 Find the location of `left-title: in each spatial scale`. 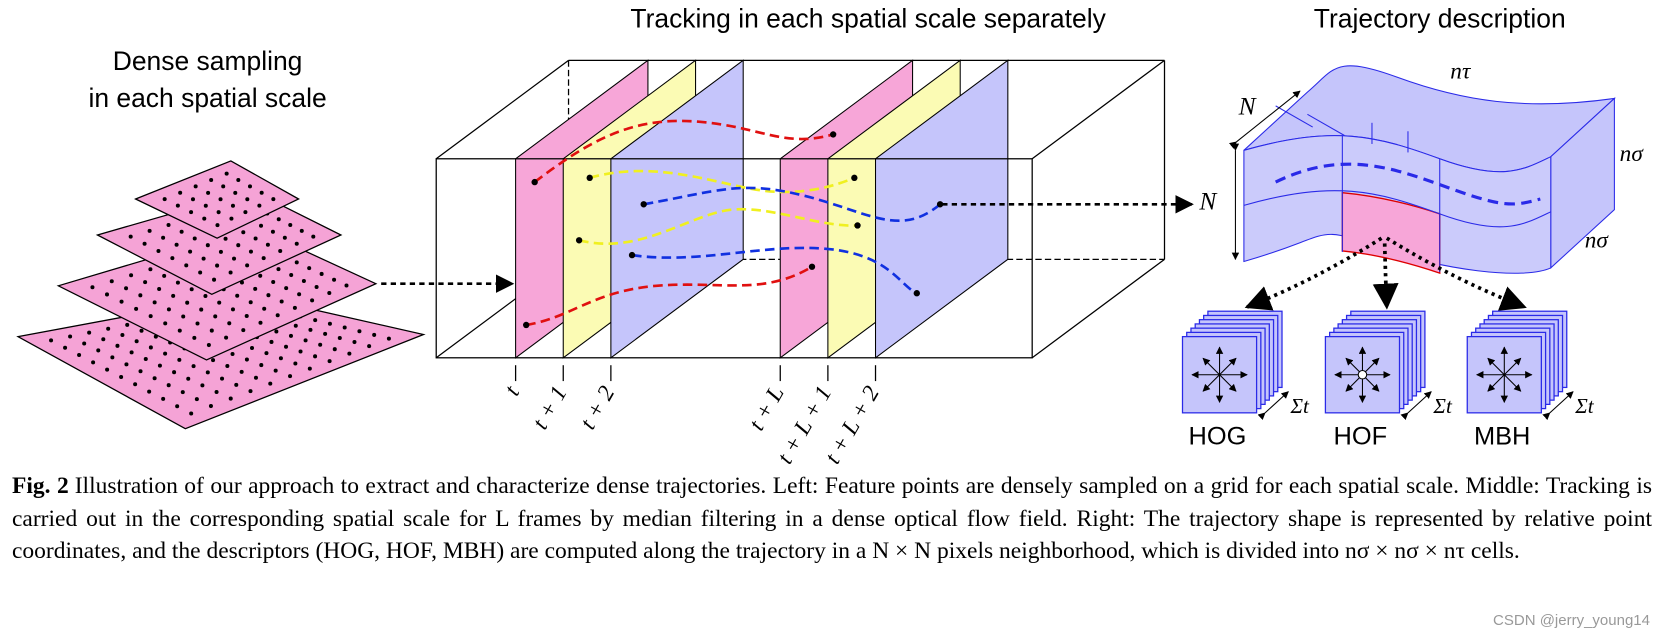

left-title: in each spatial scale is located at coordinates (207, 98).